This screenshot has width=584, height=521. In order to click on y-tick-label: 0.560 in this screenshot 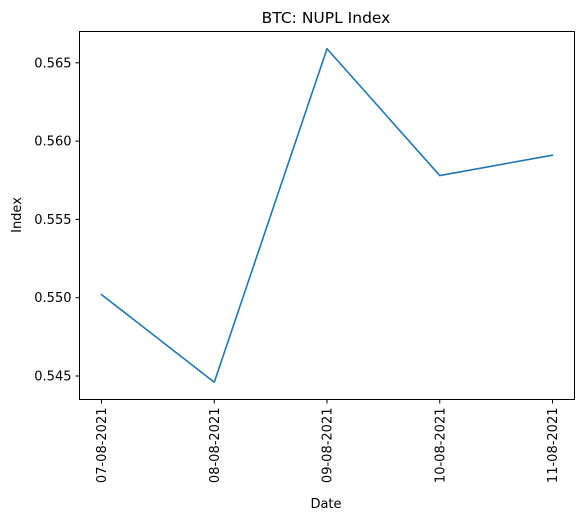, I will do `click(52, 142)`.